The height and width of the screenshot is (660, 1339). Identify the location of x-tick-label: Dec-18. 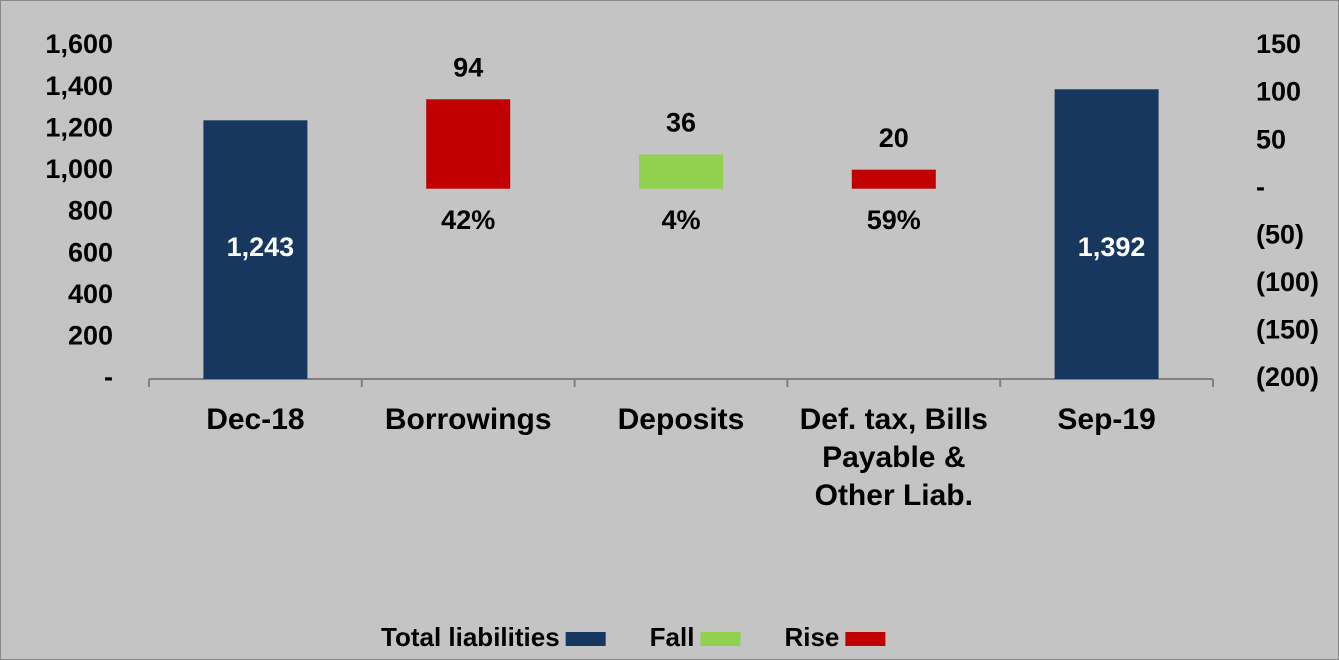
(255, 419).